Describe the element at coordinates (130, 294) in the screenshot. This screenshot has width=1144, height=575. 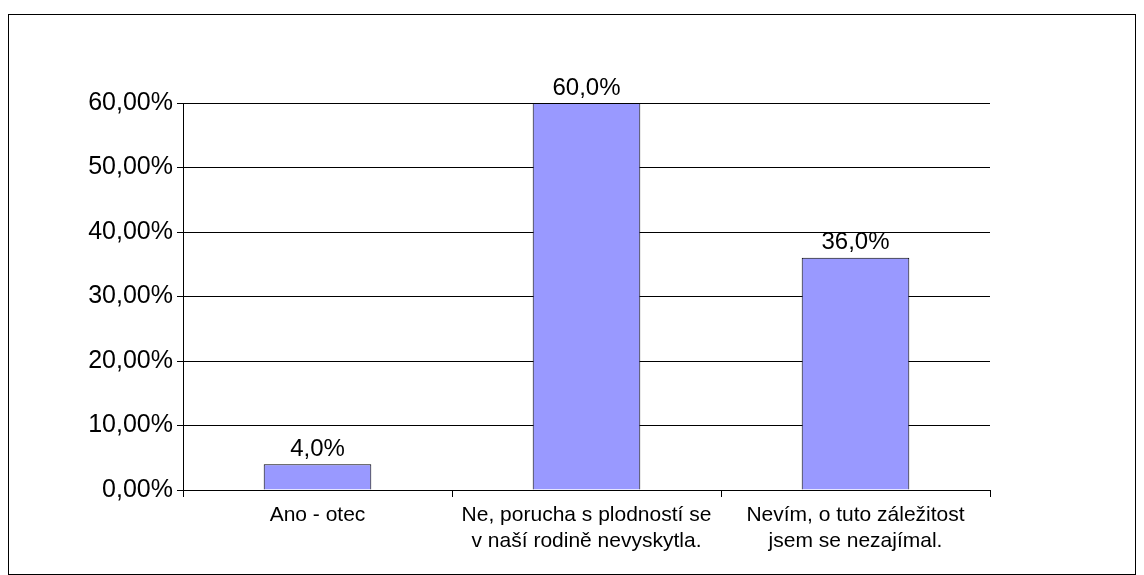
I see `y-tick-label: 30,00%` at that location.